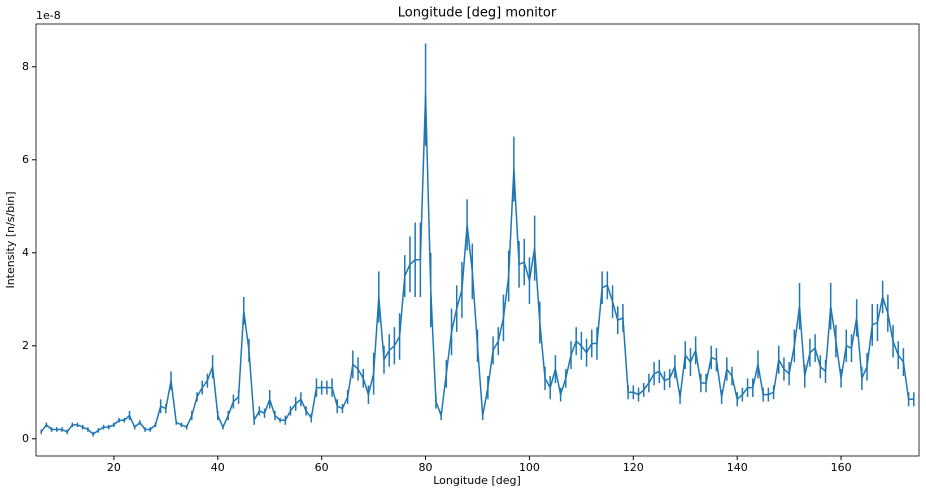 The image size is (926, 498). What do you see at coordinates (25, 438) in the screenshot?
I see `y-tick-label: 0` at bounding box center [25, 438].